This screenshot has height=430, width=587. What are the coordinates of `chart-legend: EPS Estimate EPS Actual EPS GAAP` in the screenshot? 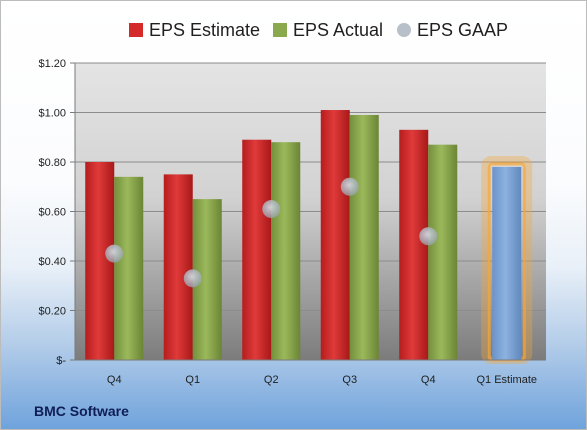 It's located at (294, 30).